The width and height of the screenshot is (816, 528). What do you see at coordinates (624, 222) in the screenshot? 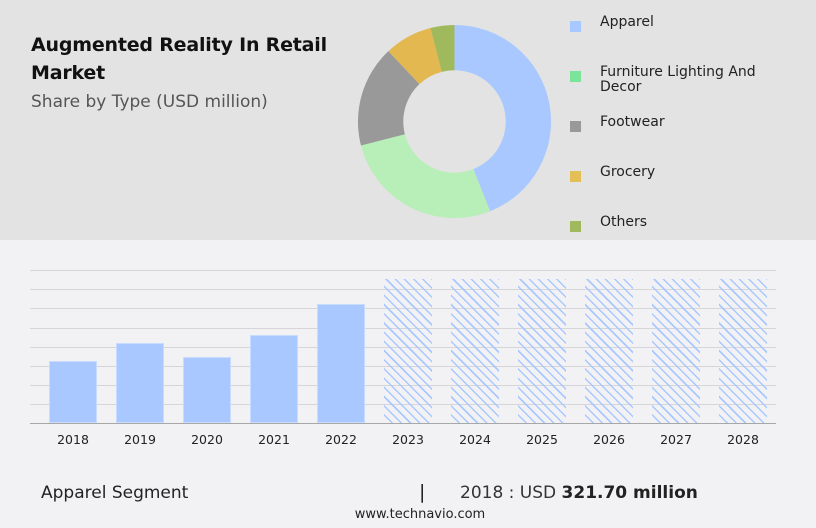
I see `legend-label: Others` at bounding box center [624, 222].